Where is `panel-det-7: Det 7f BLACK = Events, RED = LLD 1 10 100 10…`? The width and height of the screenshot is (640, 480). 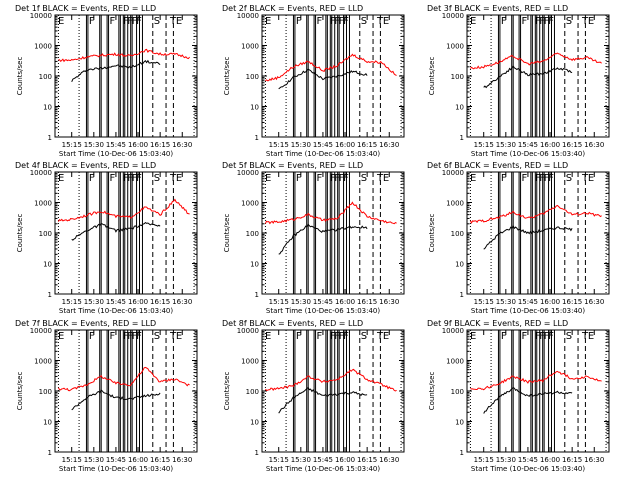 panel-det-7: Det 7f BLACK = Events, RED = LLD 1 10 100 10… is located at coordinates (106, 396).